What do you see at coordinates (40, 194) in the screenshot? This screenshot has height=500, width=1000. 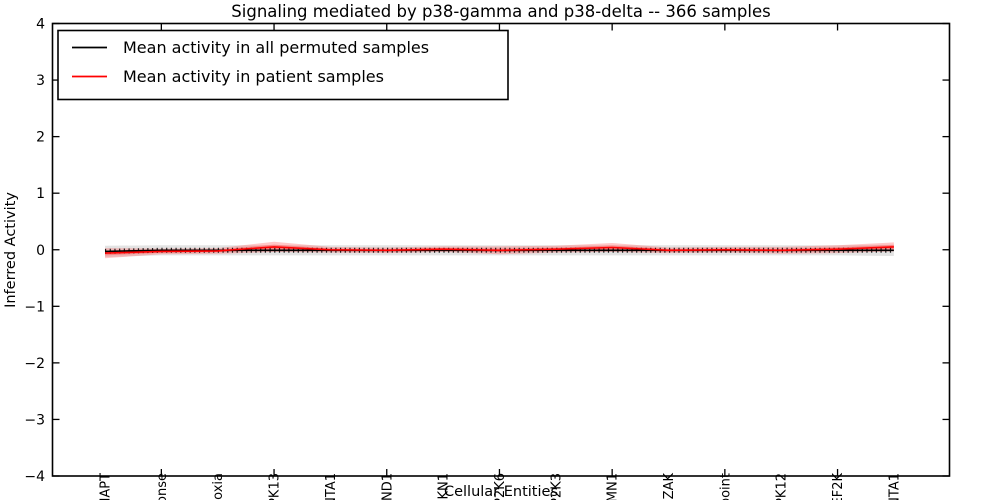 I see `y-tick-label: 1` at bounding box center [40, 194].